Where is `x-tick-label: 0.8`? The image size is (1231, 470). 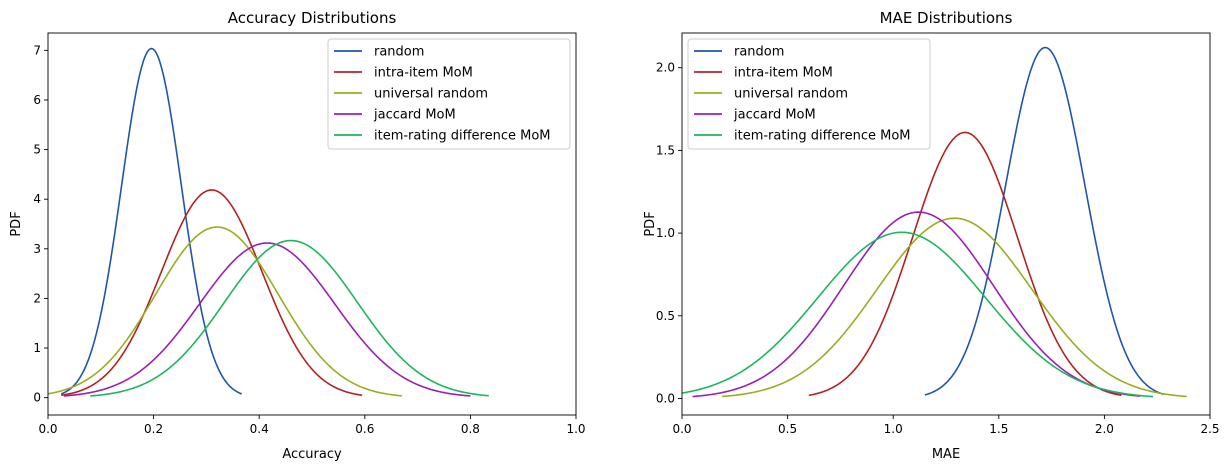 x-tick-label: 0.8 is located at coordinates (470, 429).